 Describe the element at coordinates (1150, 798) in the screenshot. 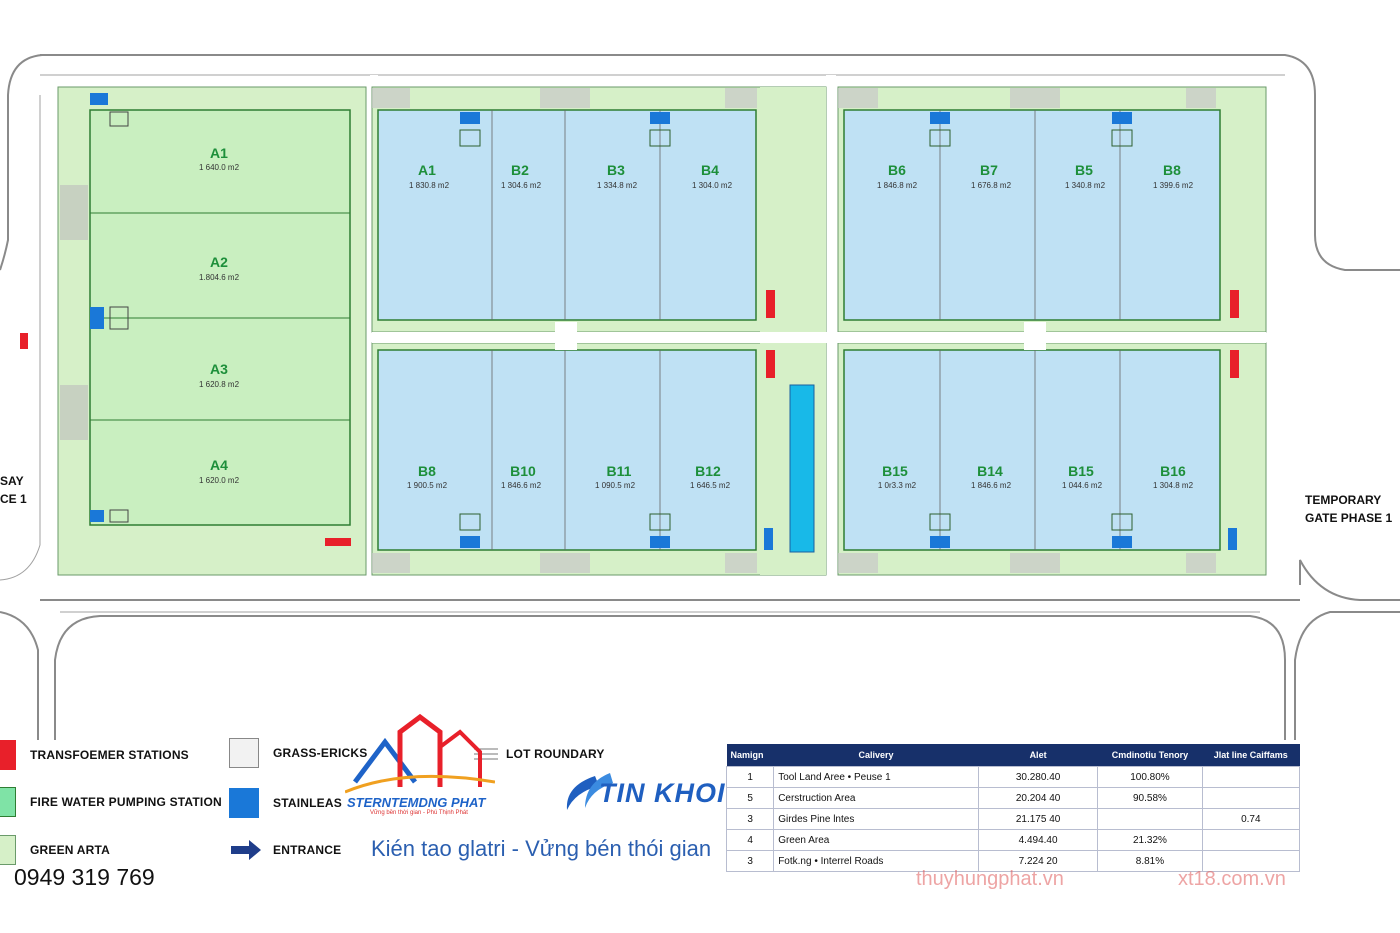

I see `cell-ratio: 90.58%` at that location.